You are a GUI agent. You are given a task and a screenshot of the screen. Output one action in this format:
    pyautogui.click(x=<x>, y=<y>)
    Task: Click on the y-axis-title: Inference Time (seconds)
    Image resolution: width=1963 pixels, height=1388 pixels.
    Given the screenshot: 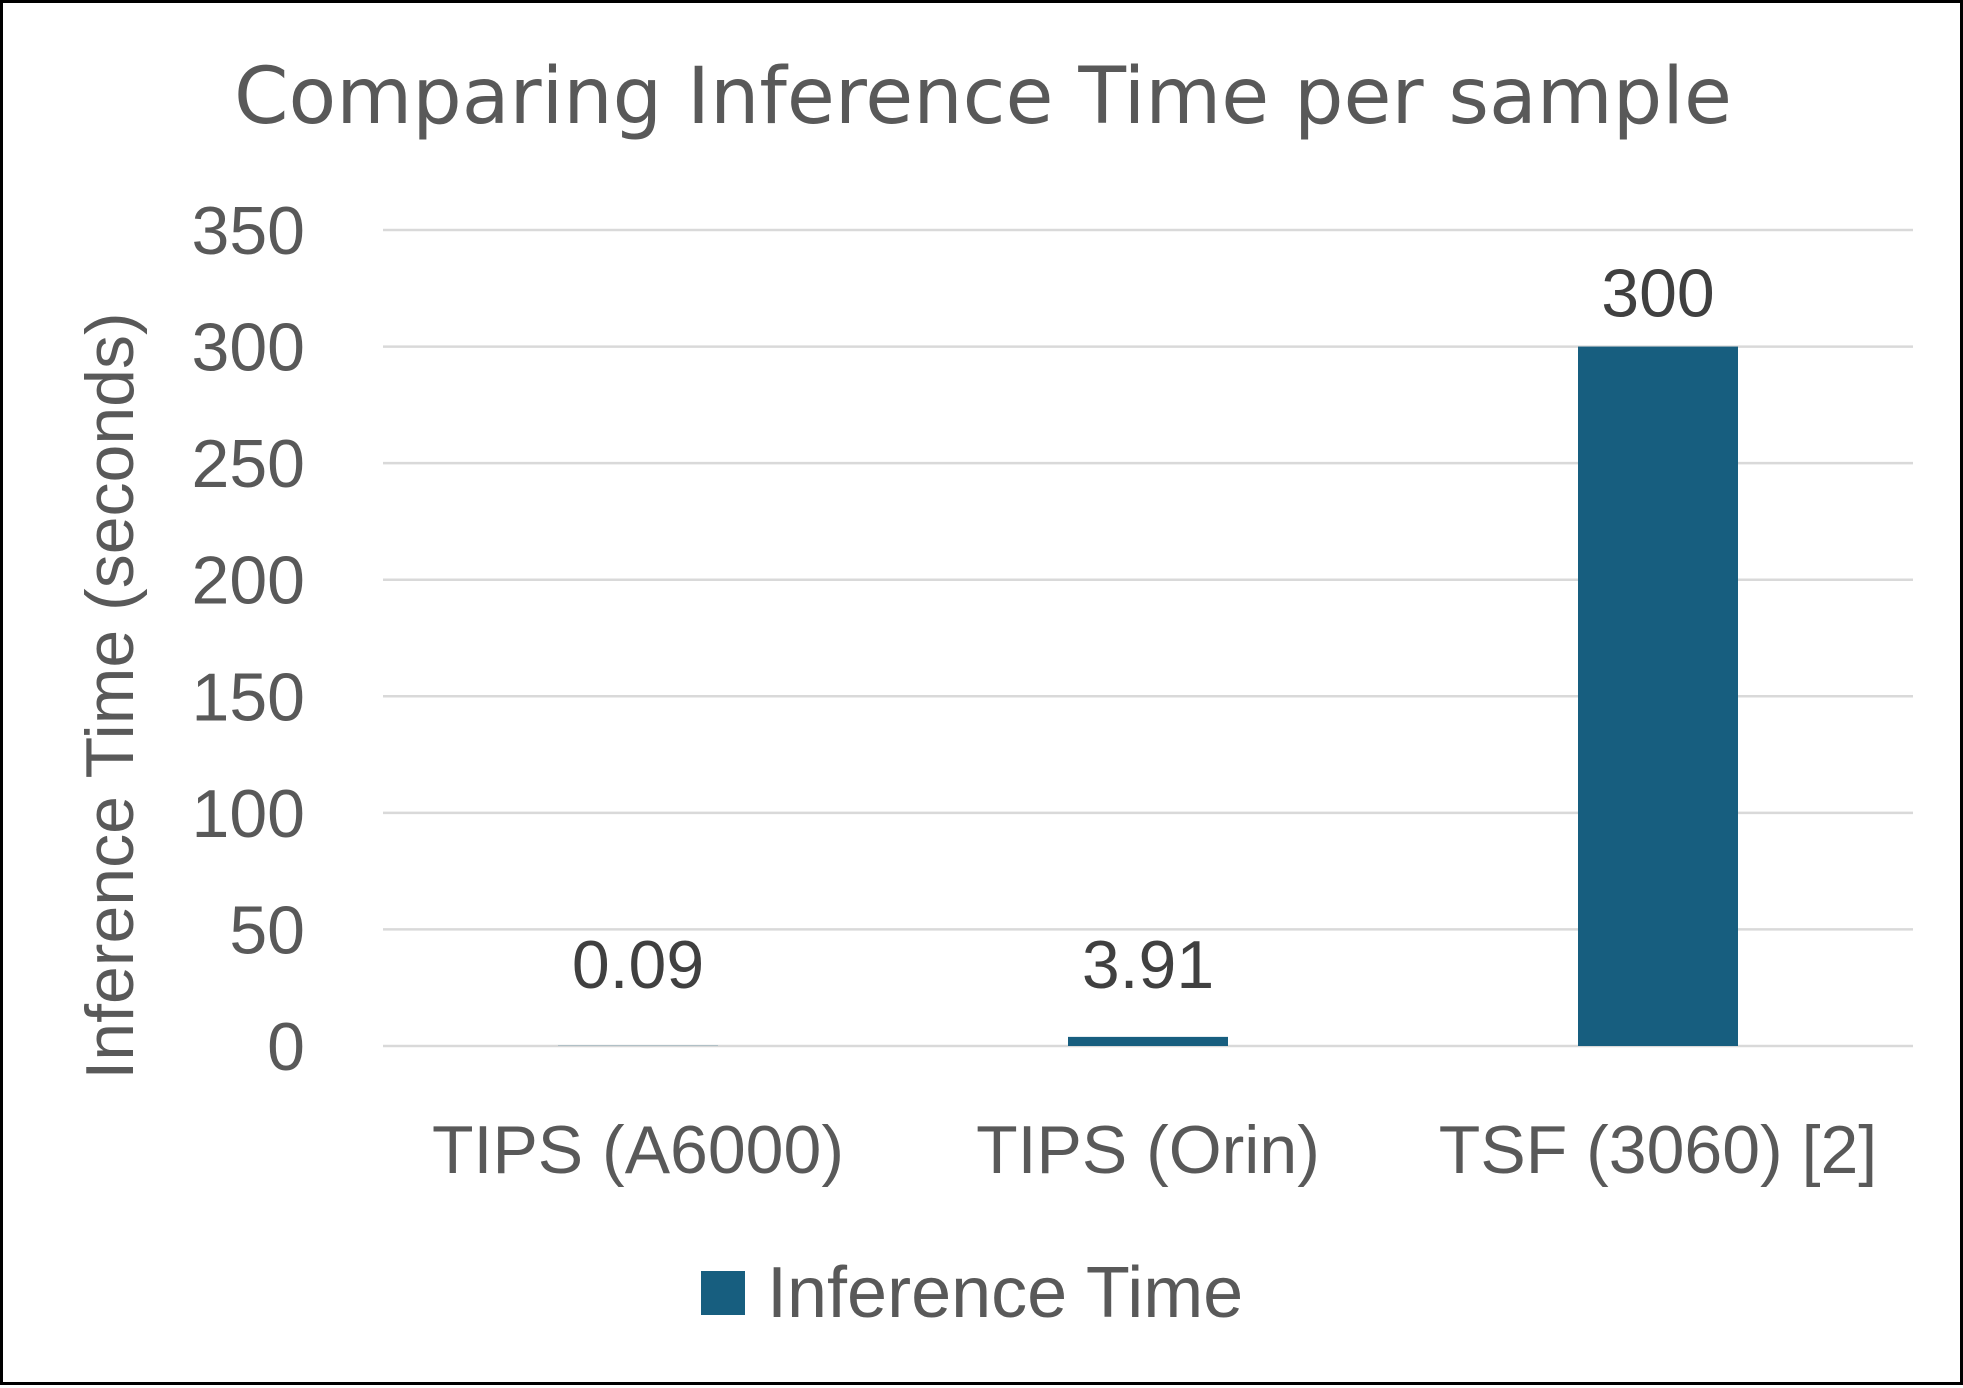 What is the action you would take?
    pyautogui.click(x=110, y=695)
    